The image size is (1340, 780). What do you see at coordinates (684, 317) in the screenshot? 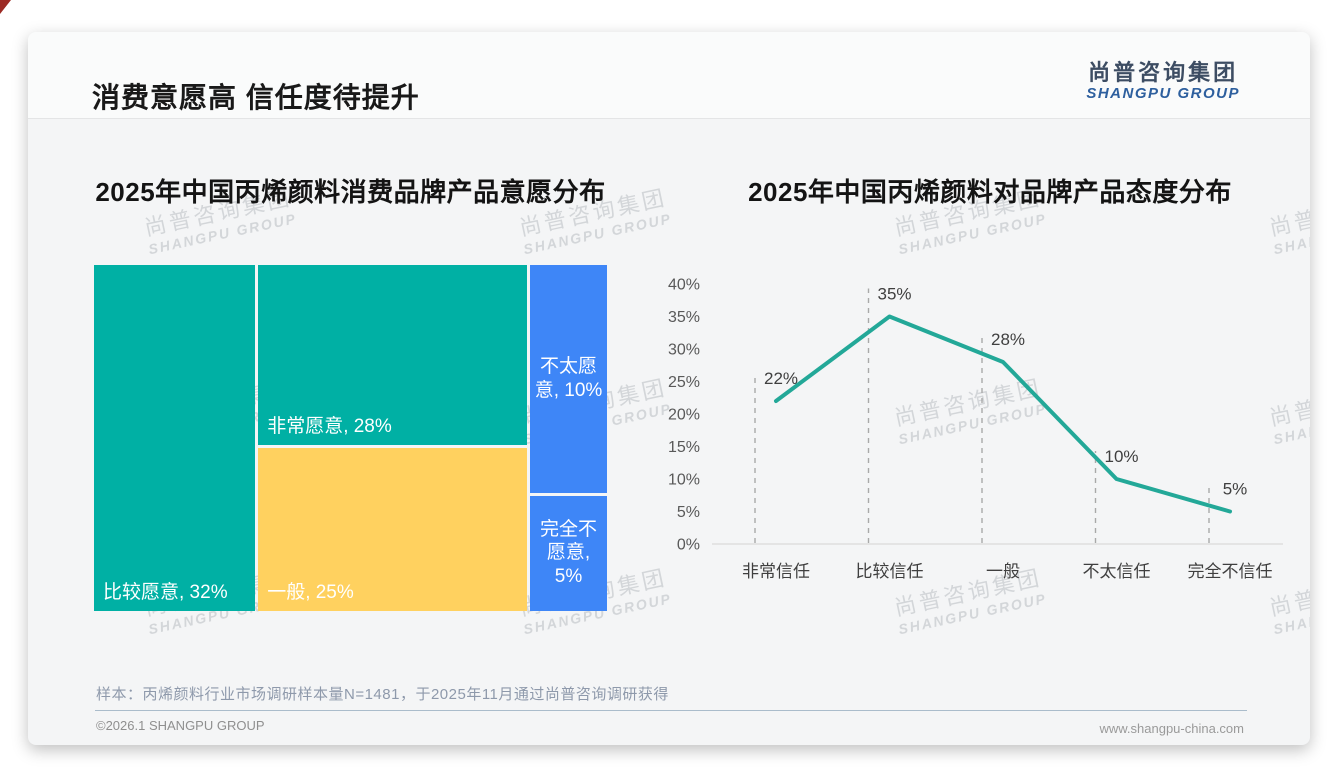
I see `y-tick-label: 35%` at bounding box center [684, 317].